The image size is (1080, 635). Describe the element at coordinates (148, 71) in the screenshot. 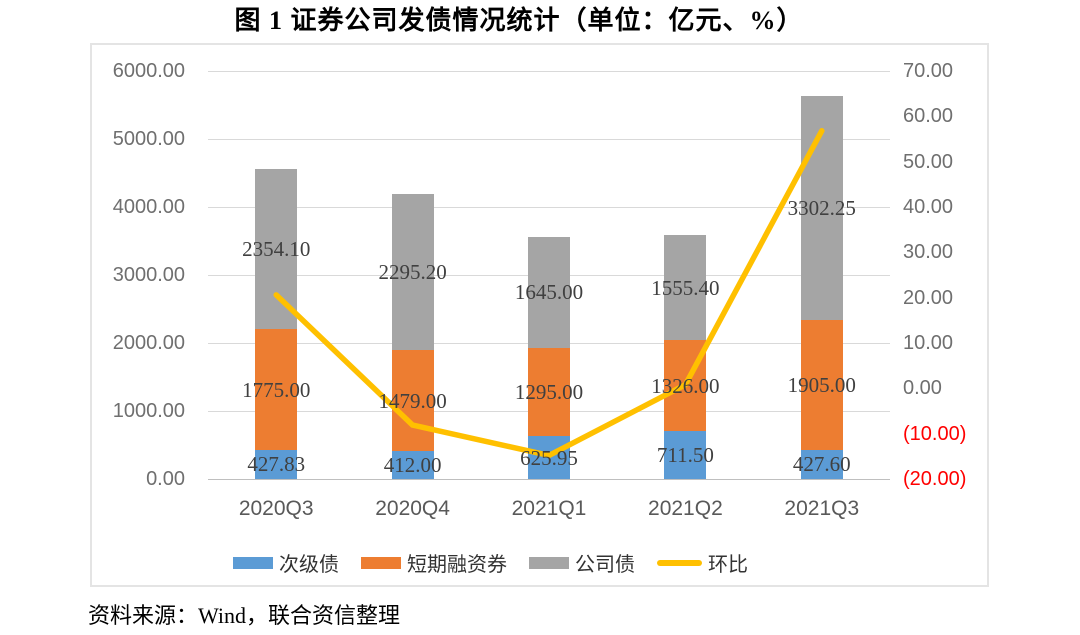

I see `left-axis-tick: 6000.00` at that location.